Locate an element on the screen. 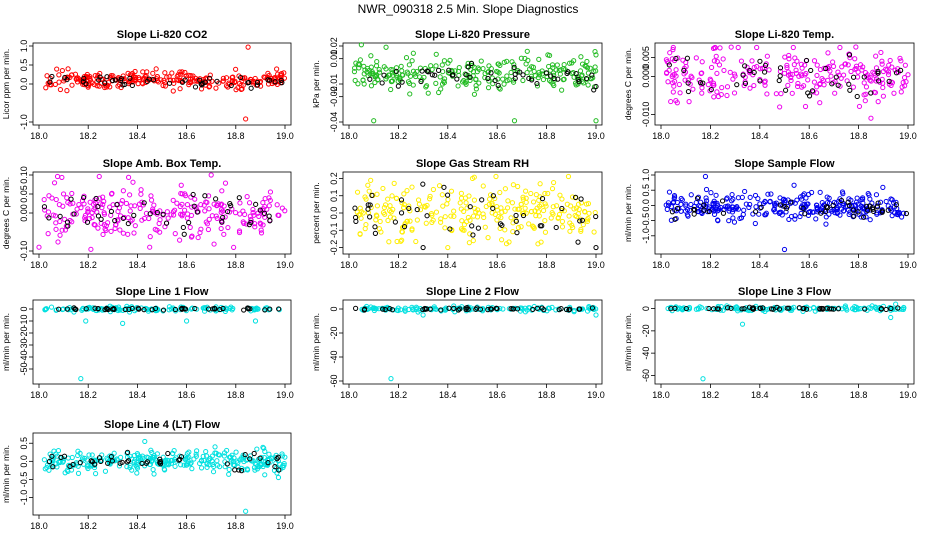  plot-frame is located at coordinates (784, 213).